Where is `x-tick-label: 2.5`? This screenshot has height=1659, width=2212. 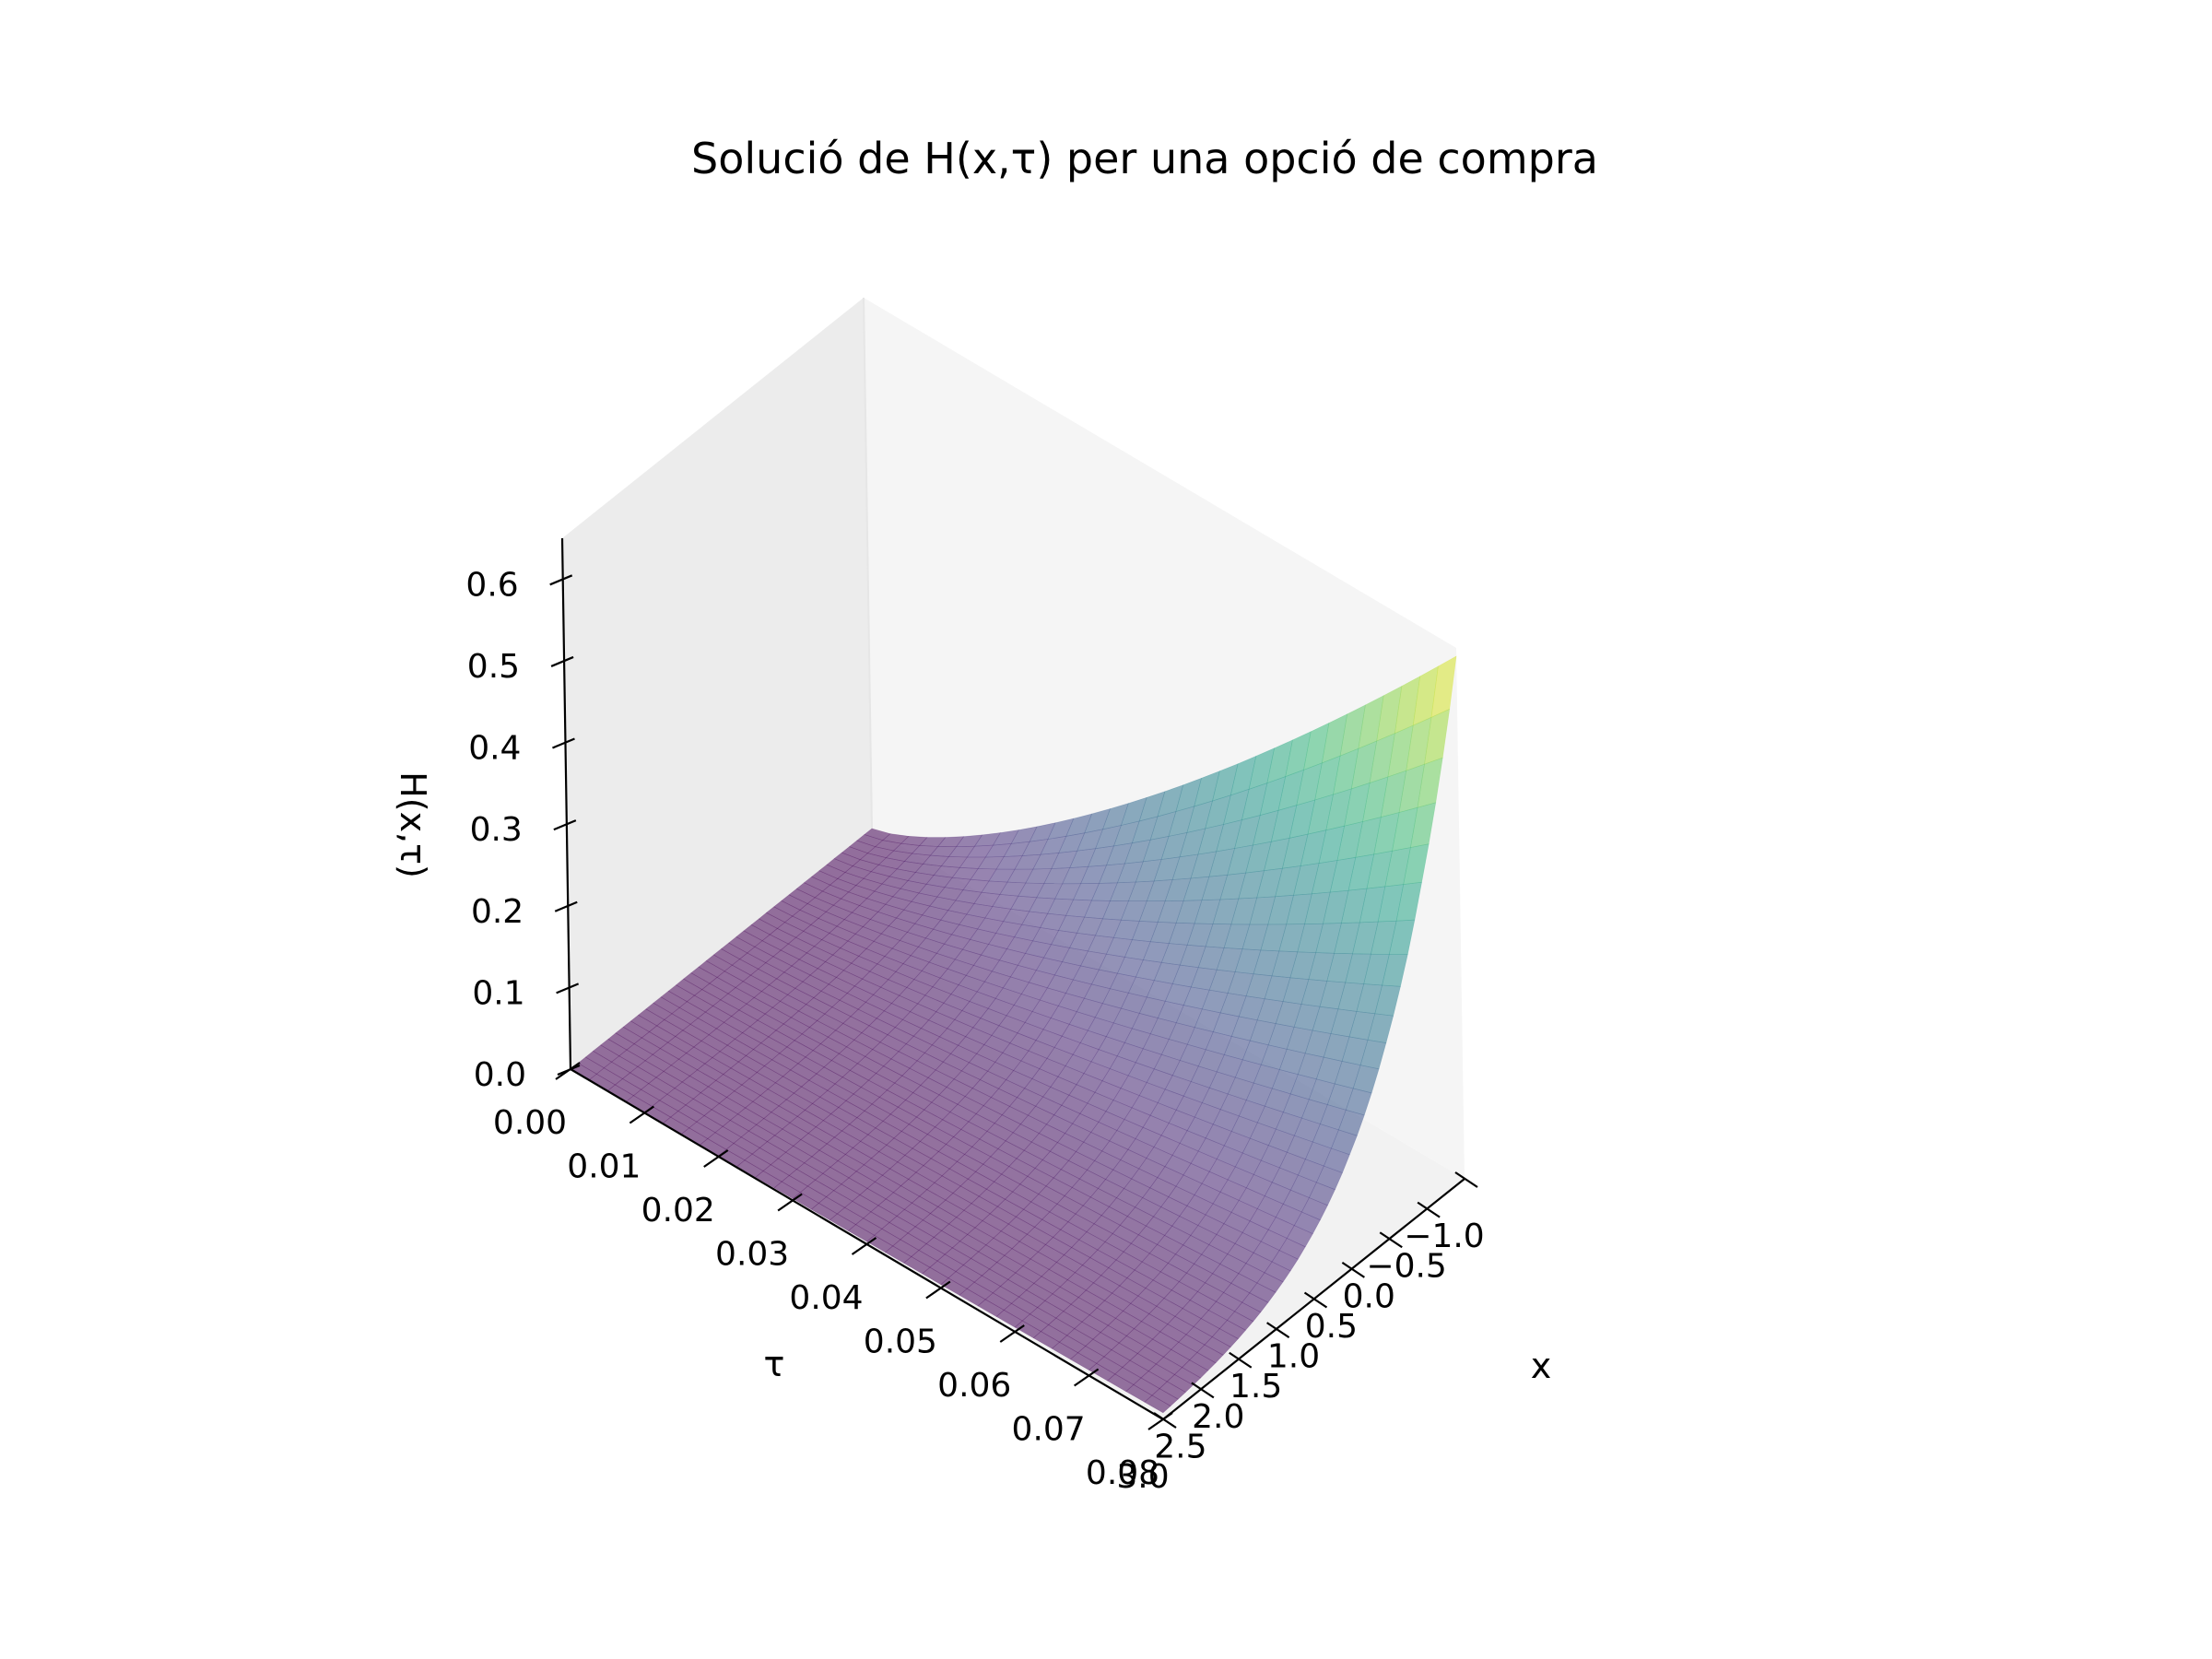 x-tick-label: 2.5 is located at coordinates (1180, 1446).